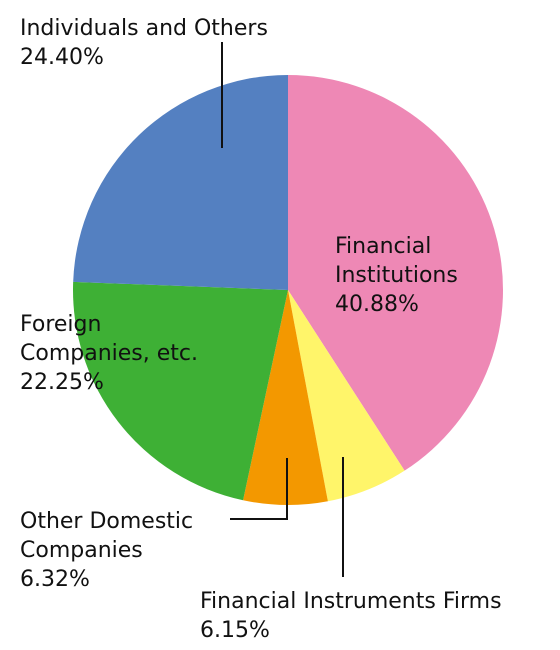 The width and height of the screenshot is (560, 650). I want to click on leader-line, so click(259, 489).